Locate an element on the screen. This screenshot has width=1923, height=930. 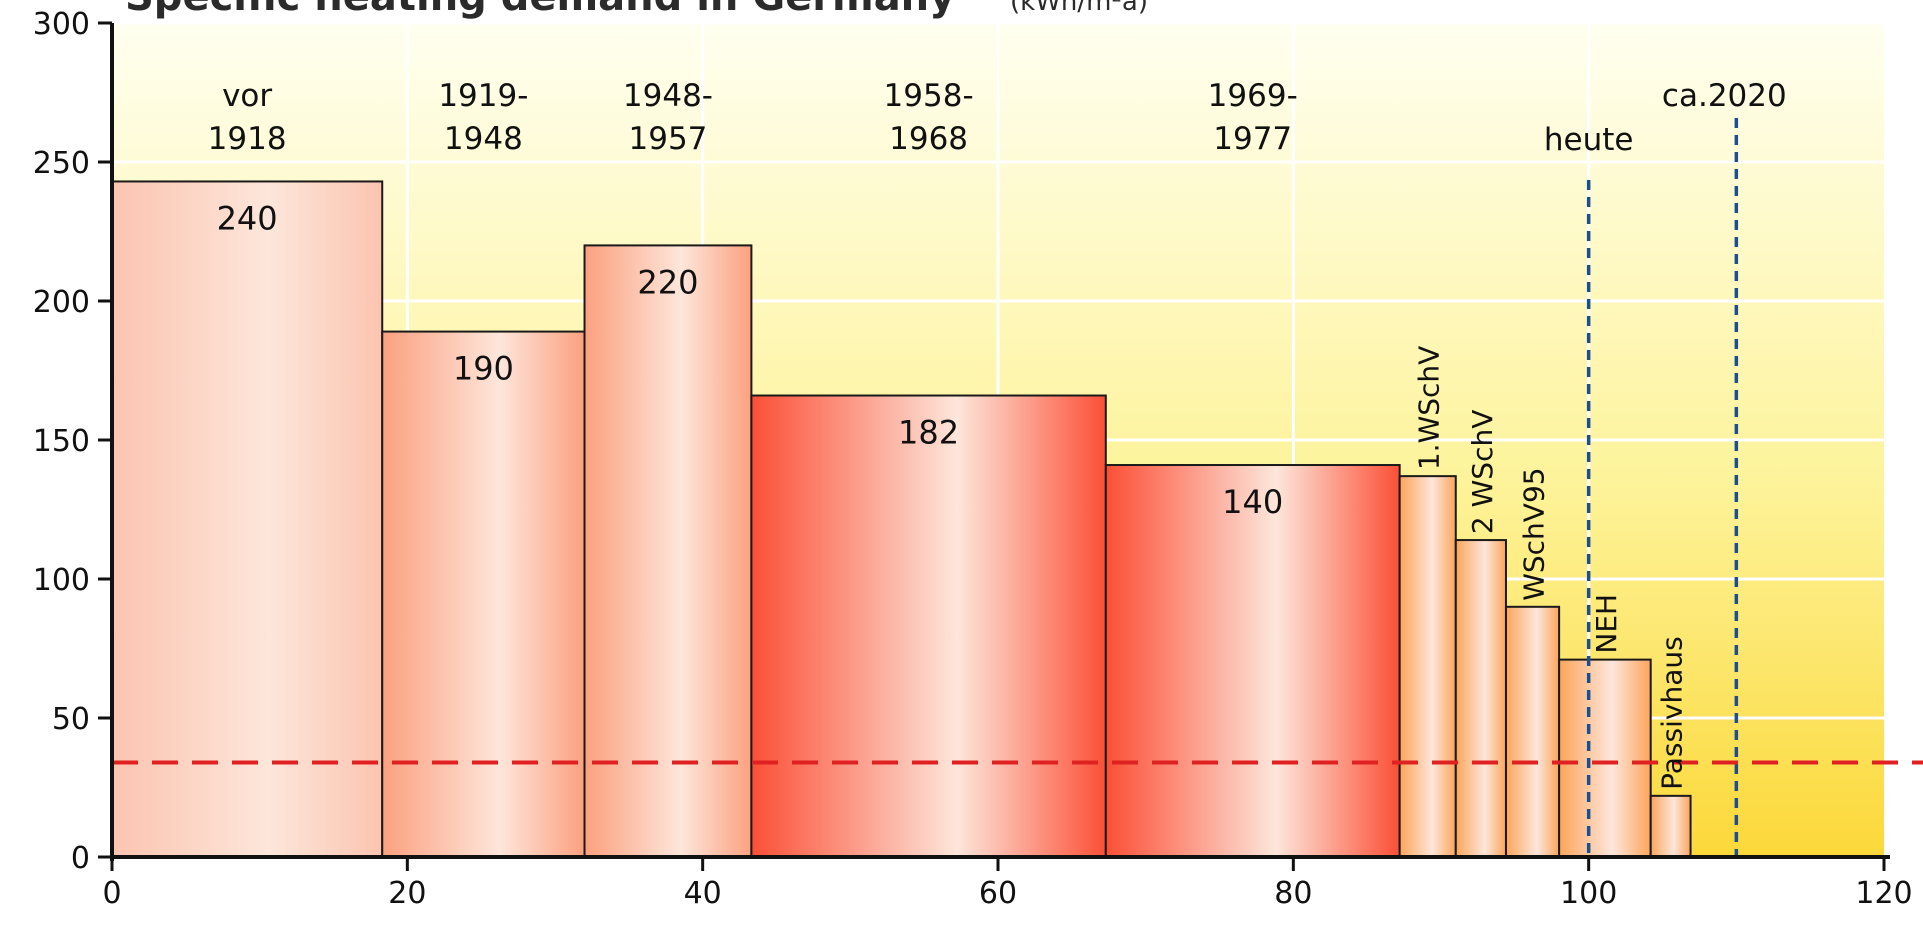
bar-value-label: 190 is located at coordinates (483, 369).